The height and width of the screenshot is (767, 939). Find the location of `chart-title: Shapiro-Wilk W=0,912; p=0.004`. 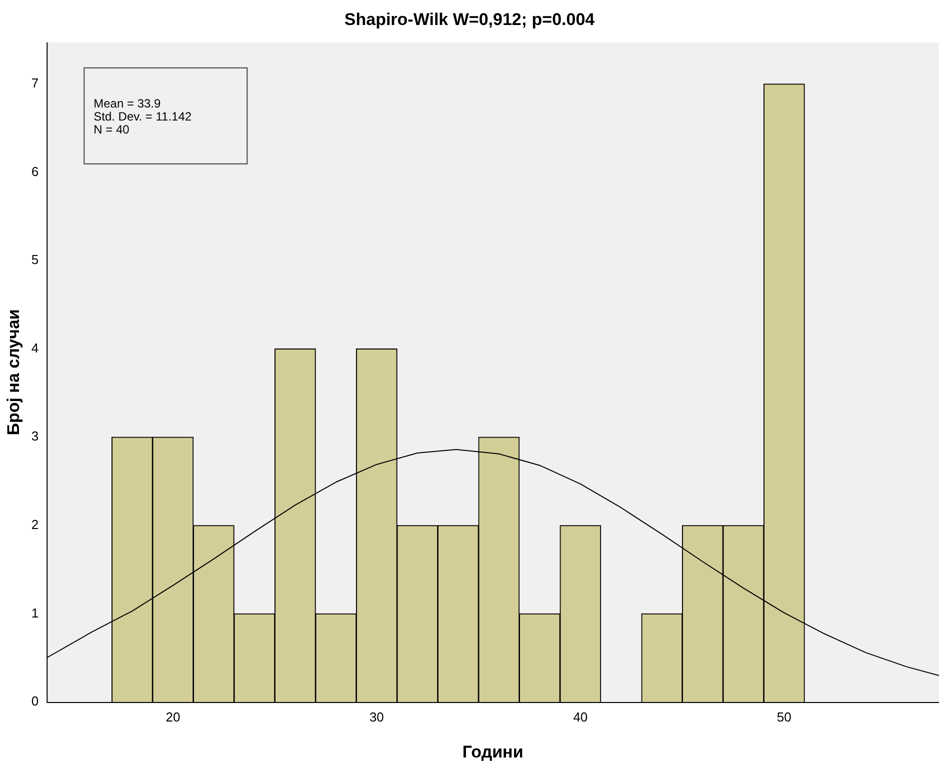

chart-title: Shapiro-Wilk W=0,912; p=0.004 is located at coordinates (470, 19).